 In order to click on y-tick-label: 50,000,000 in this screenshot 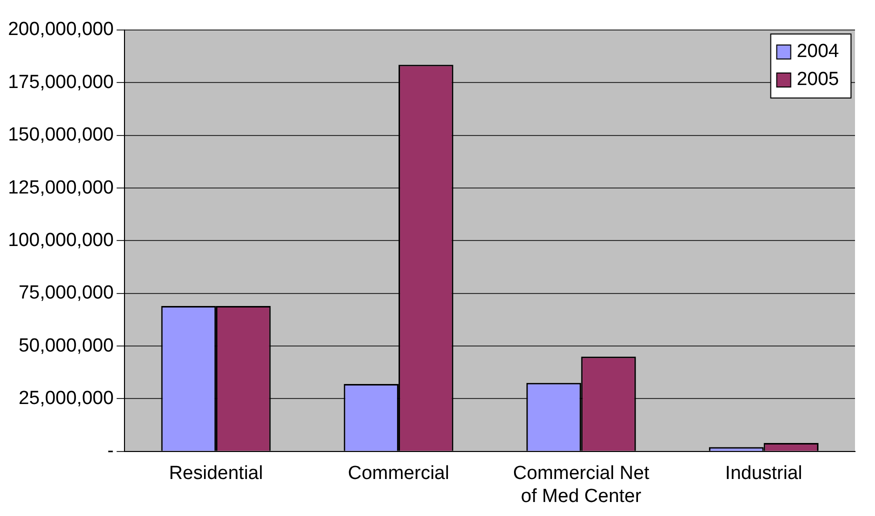, I will do `click(66, 345)`.